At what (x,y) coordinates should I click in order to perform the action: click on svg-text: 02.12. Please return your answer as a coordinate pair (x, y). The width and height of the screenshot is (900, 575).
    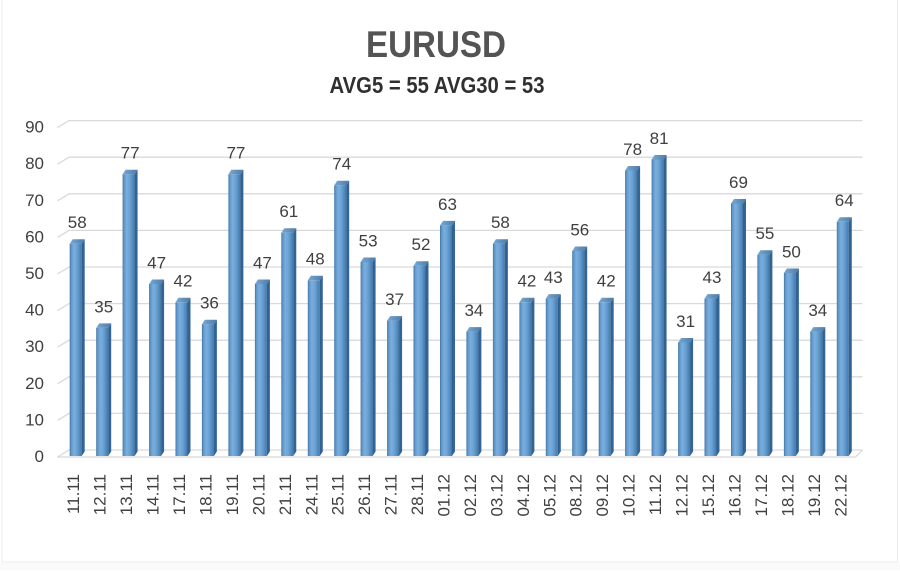
    Looking at the image, I should click on (470, 495).